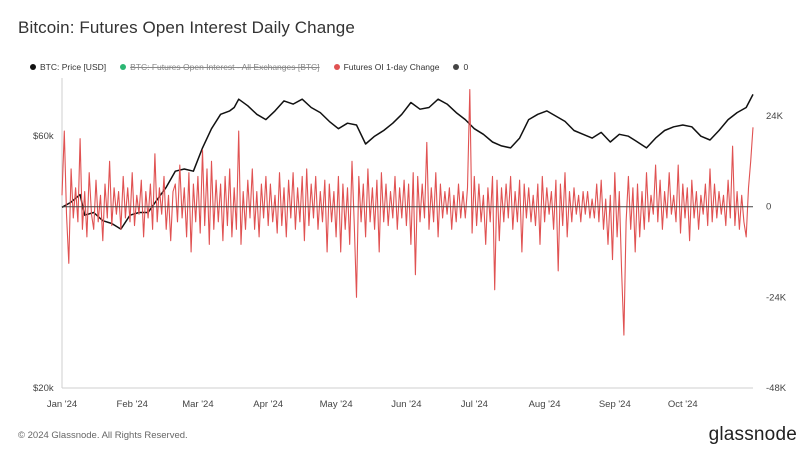  What do you see at coordinates (474, 404) in the screenshot?
I see `x-tick-label: Jul '24` at bounding box center [474, 404].